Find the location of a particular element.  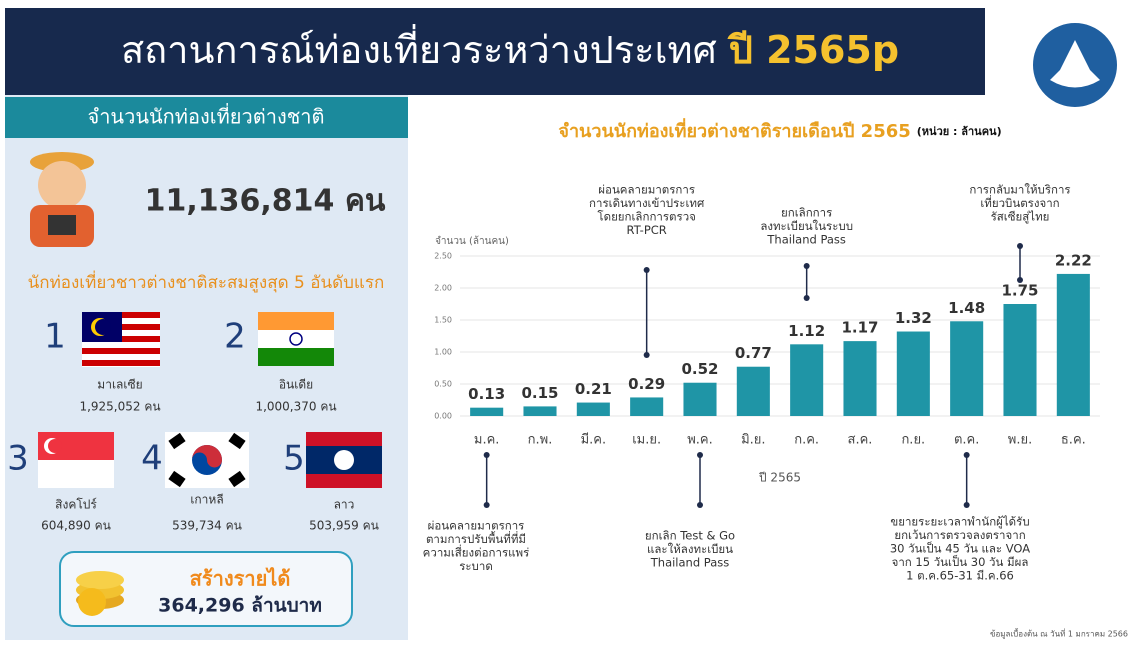

value-label: 0.52 is located at coordinates (699, 369).